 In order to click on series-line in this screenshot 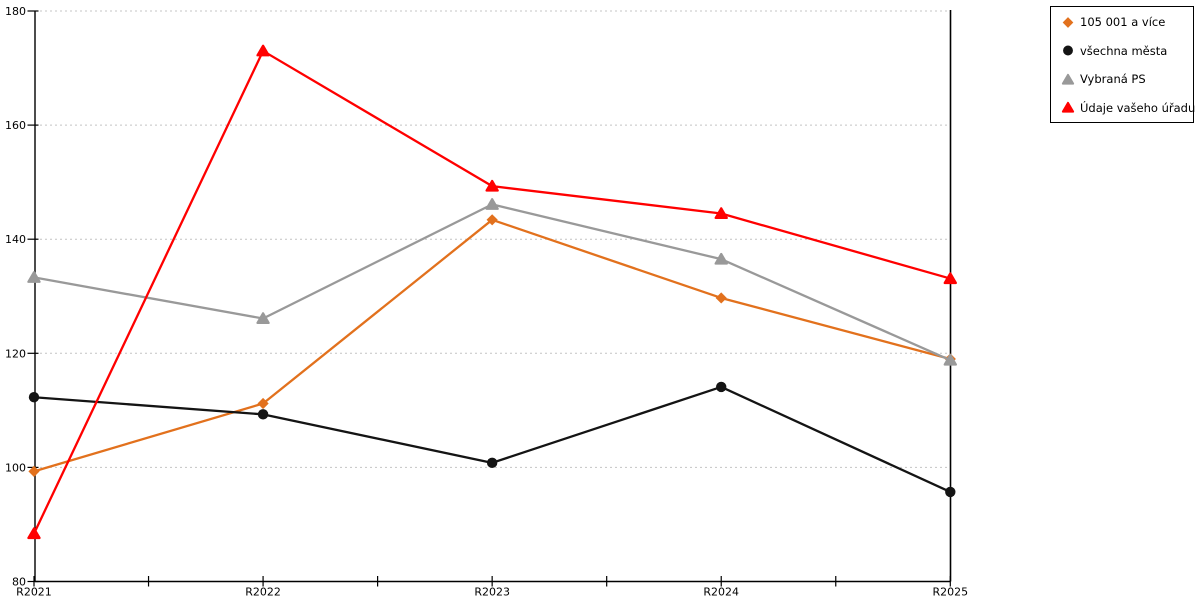, I will do `click(492, 439)`.